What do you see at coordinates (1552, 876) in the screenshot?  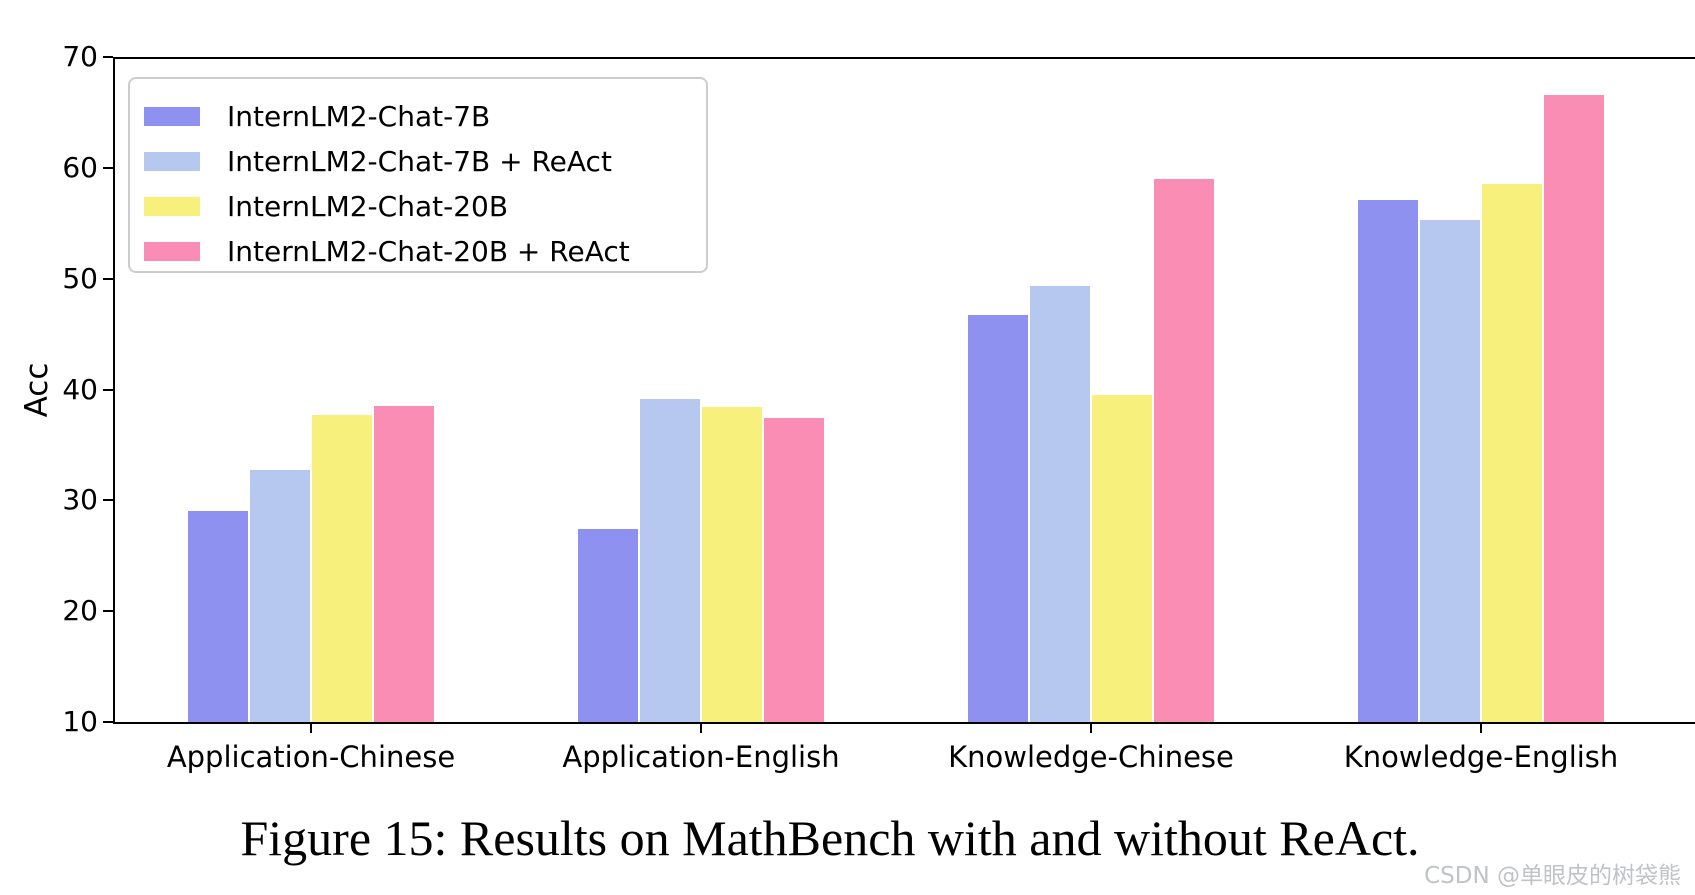 I see `watermark: CSDN @单眼皮的树袋熊` at bounding box center [1552, 876].